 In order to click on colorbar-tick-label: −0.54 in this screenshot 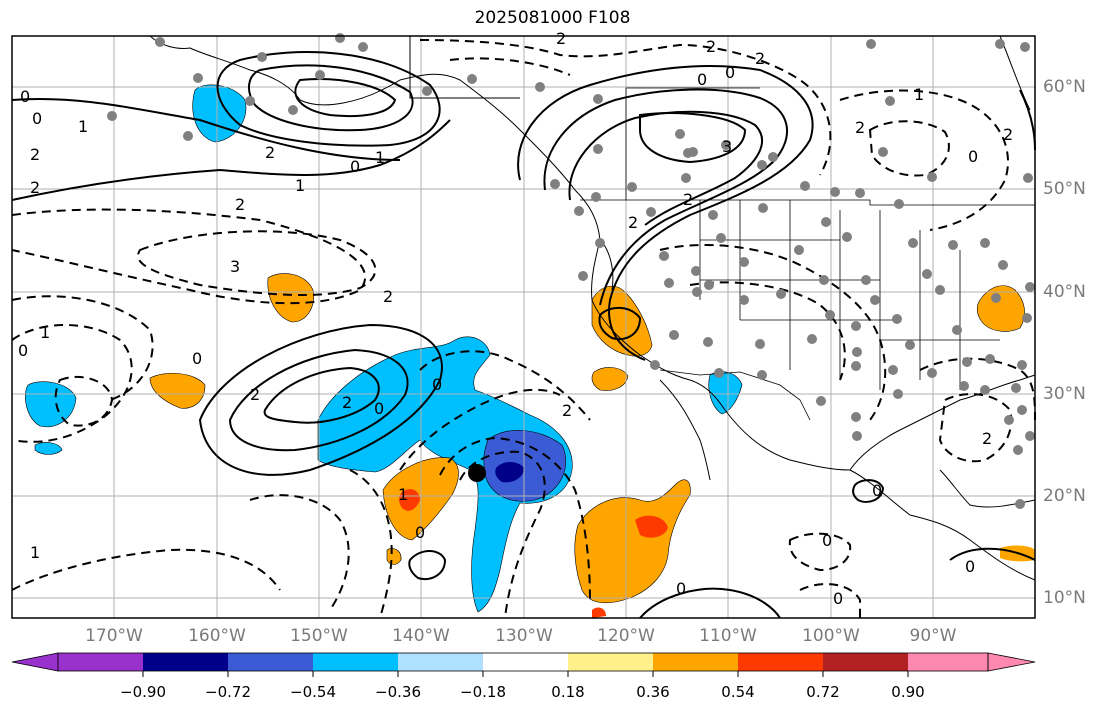, I will do `click(313, 692)`.